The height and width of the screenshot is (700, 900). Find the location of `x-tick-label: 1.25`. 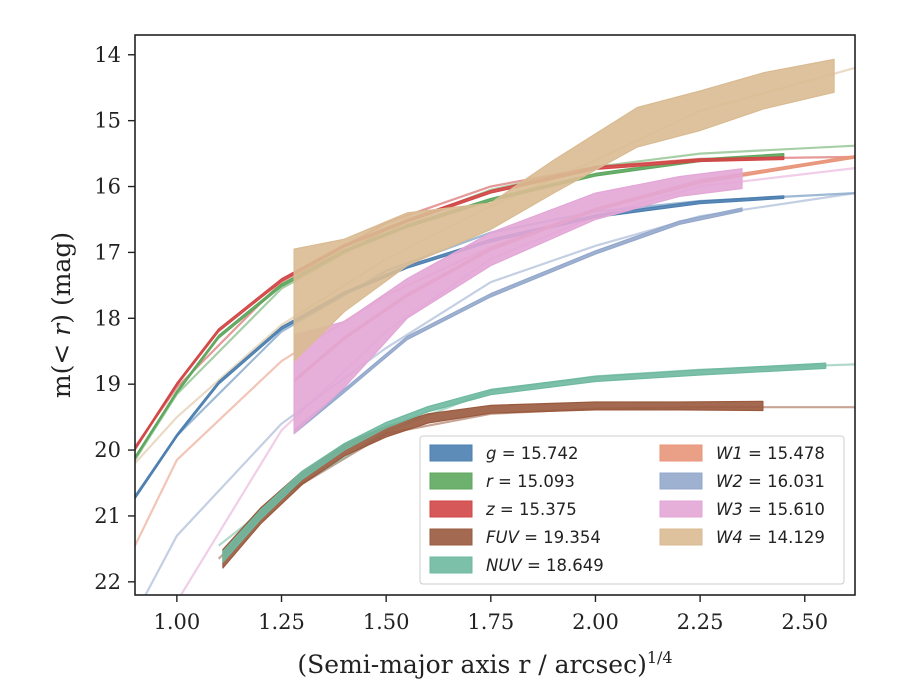

x-tick-label: 1.25 is located at coordinates (281, 622).